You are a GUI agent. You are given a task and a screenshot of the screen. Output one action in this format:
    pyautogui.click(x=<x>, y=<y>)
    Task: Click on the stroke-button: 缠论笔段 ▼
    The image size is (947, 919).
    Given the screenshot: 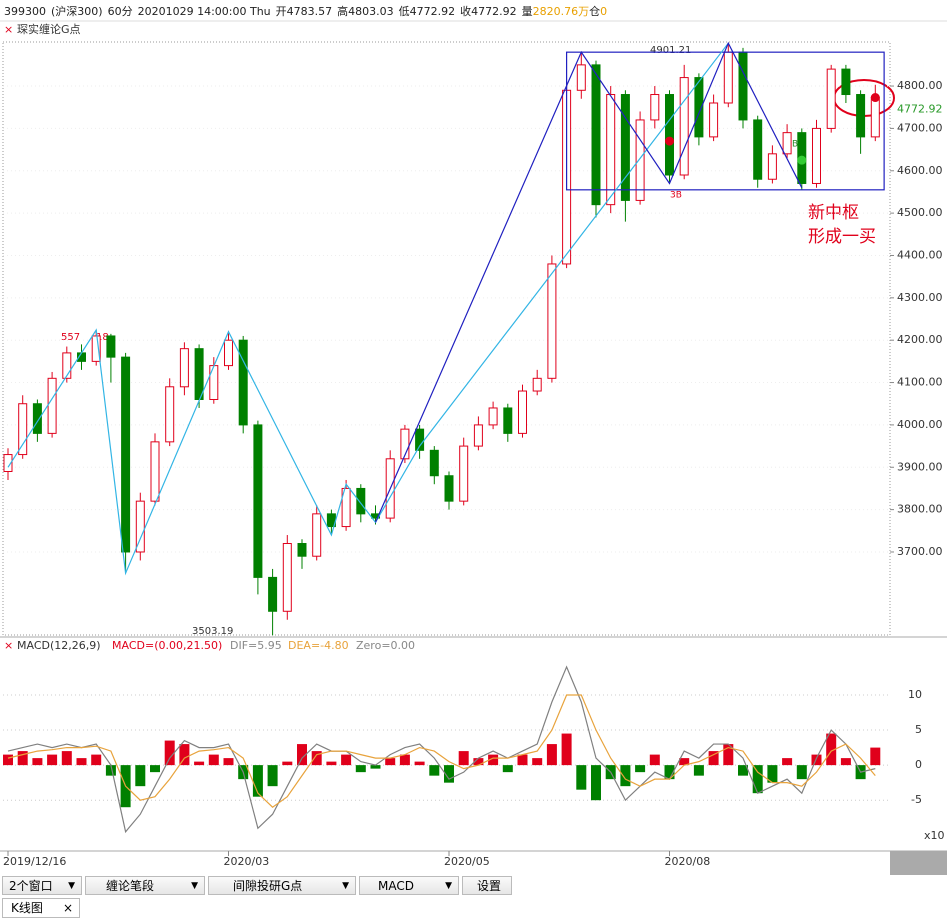 What is the action you would take?
    pyautogui.click(x=145, y=885)
    